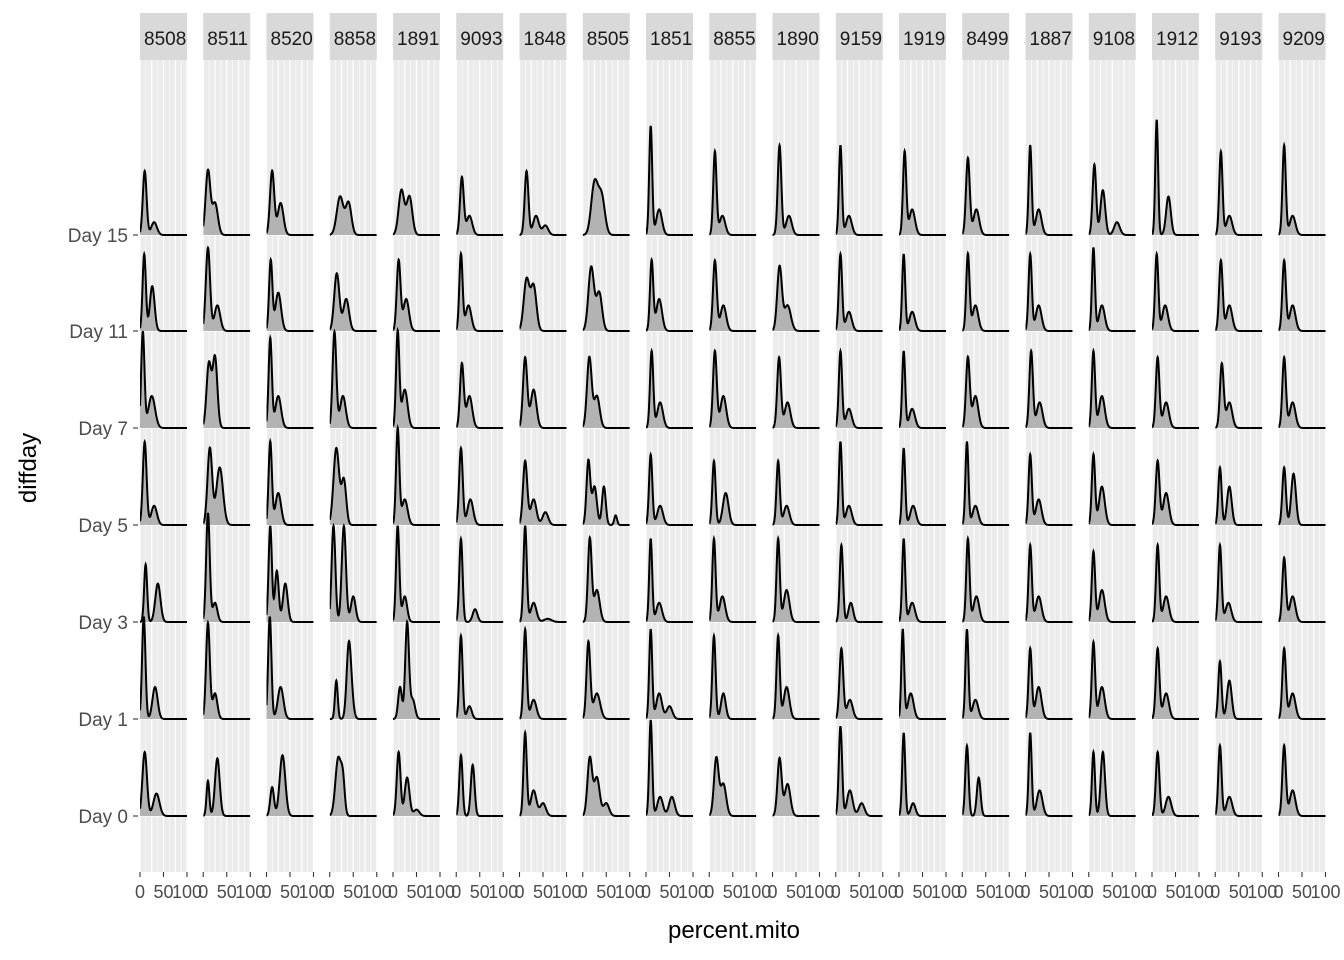 This screenshot has height=960, width=1344. I want to click on facet-strip-label: 9209, so click(1304, 39).